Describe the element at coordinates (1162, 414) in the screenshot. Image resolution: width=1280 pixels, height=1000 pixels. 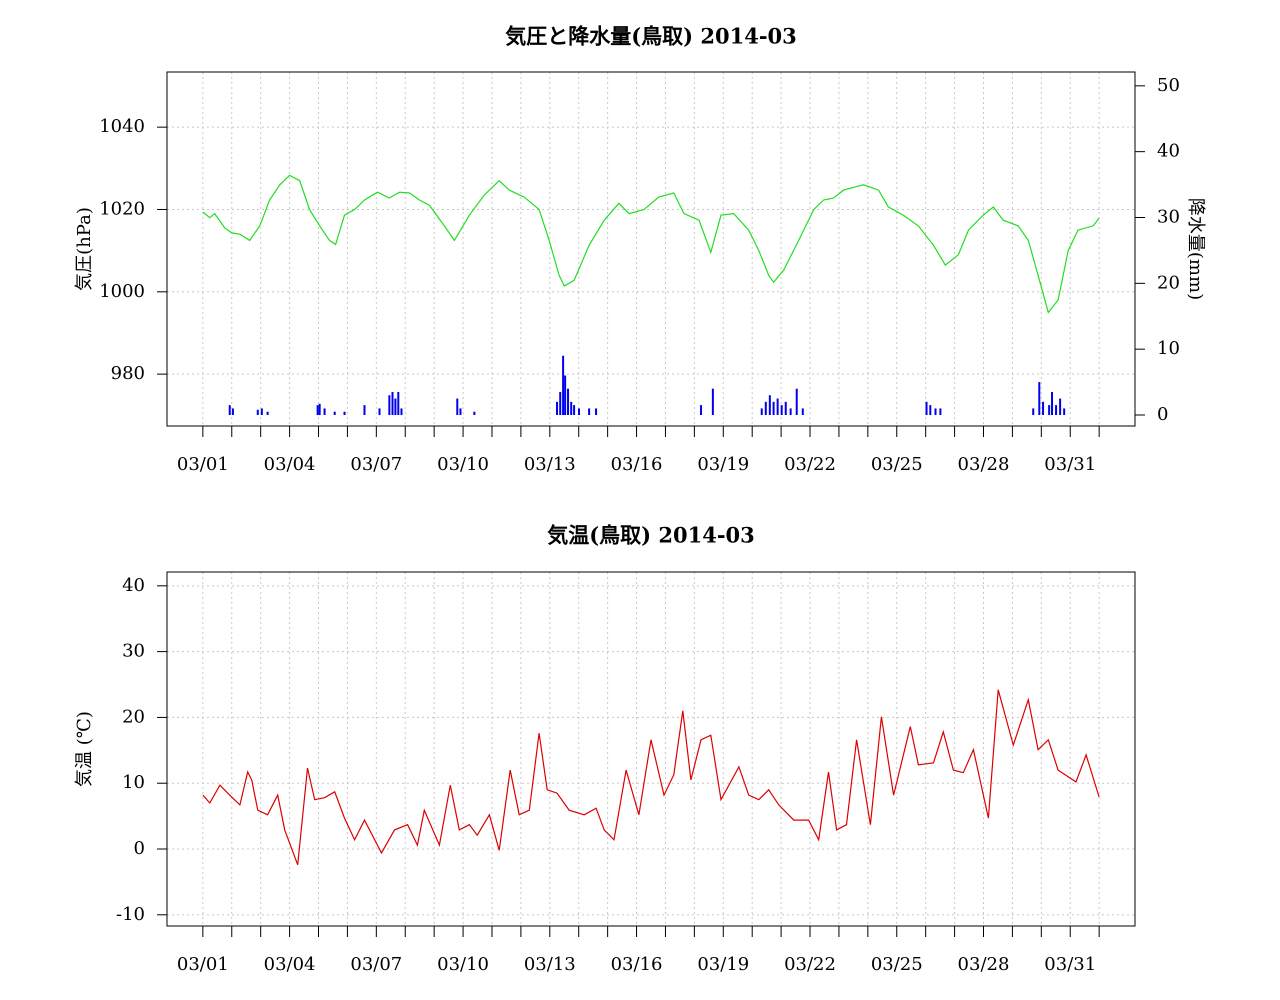
I see `y2-tick-label: 0` at that location.